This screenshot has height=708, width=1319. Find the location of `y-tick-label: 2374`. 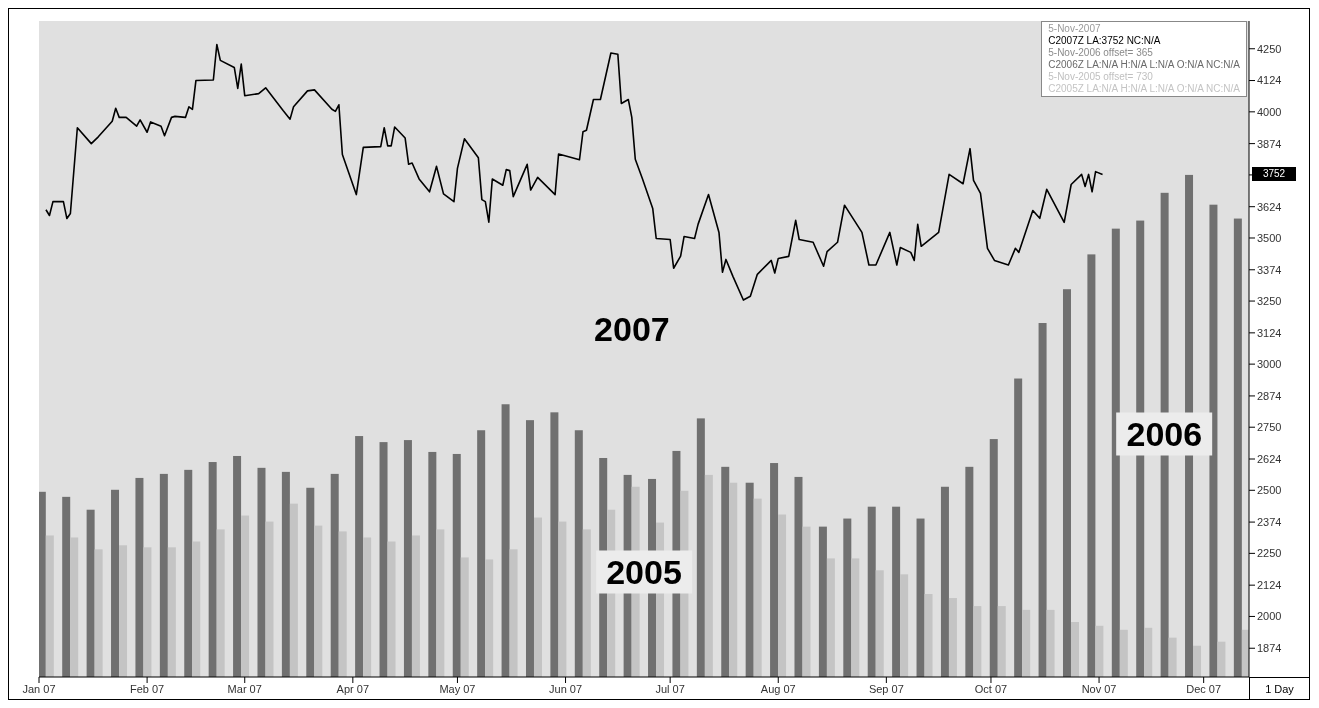

y-tick-label: 2374 is located at coordinates (1269, 521).